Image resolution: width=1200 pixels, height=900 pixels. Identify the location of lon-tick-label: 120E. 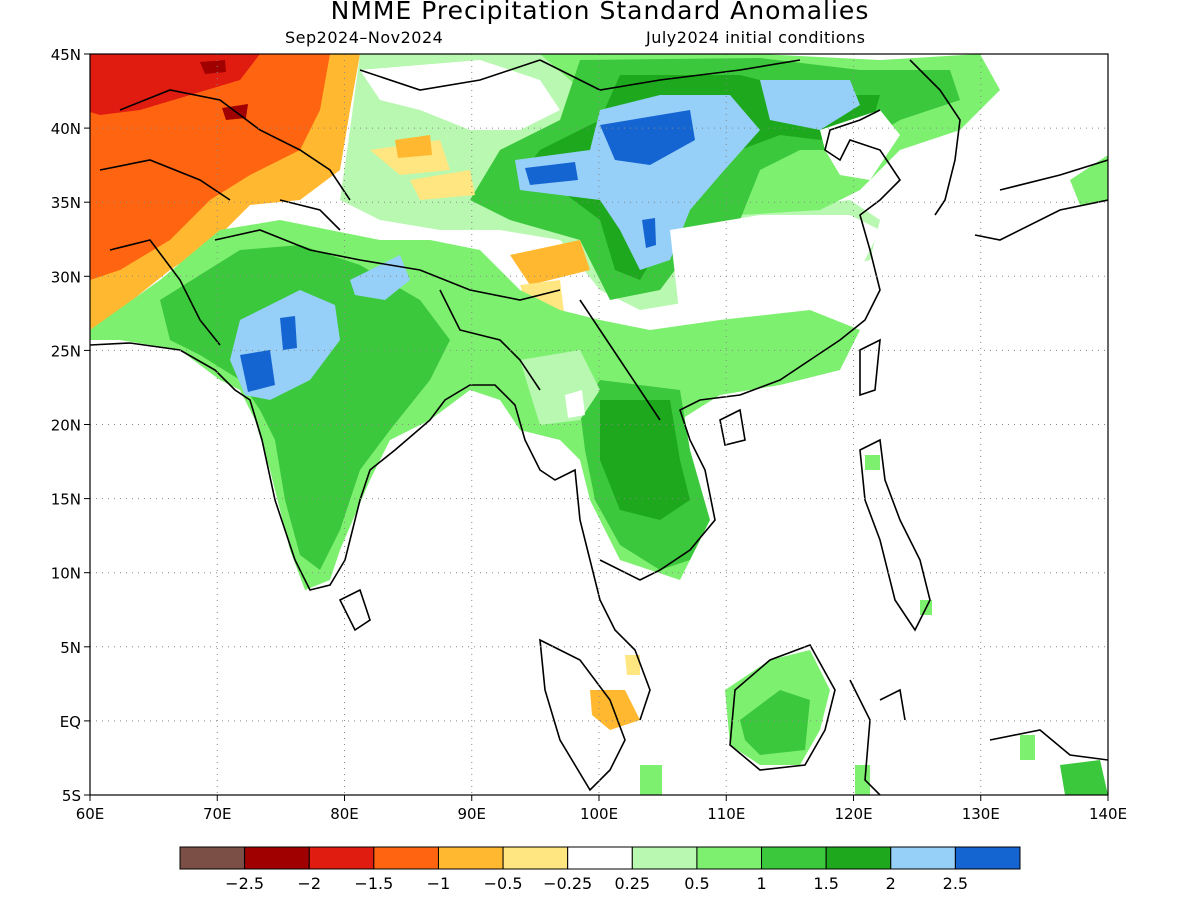
(853, 814).